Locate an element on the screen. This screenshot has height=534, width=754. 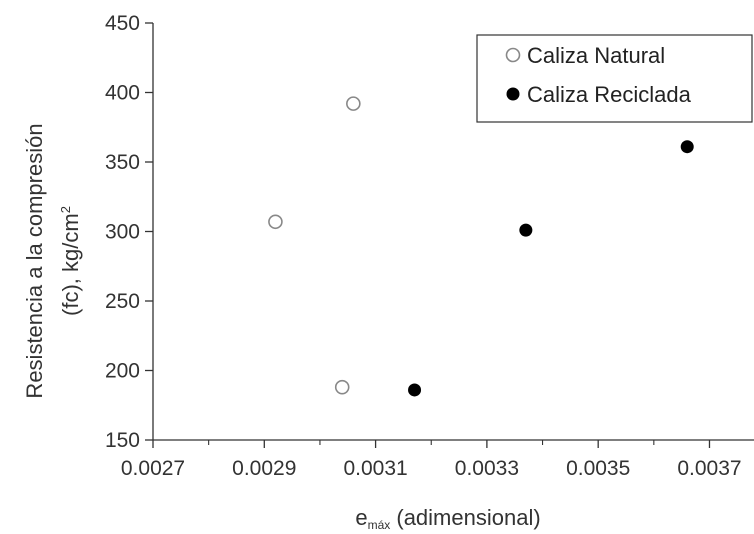
legend-label-reciclada: Caliza Reciclada is located at coordinates (609, 94).